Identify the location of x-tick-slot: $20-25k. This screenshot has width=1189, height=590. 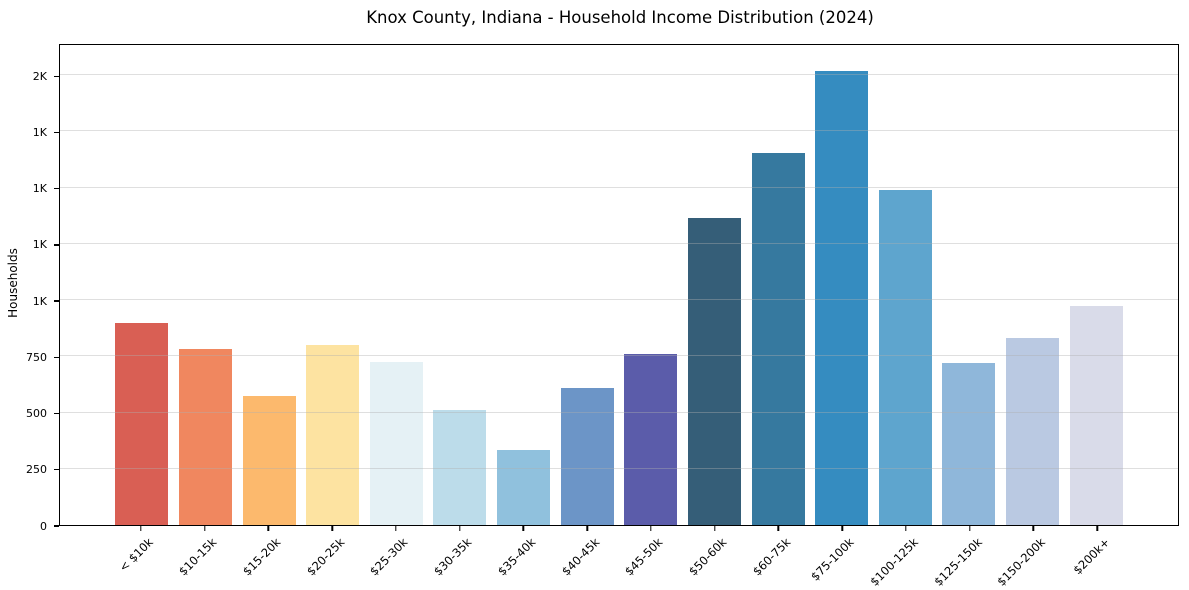
(332, 557).